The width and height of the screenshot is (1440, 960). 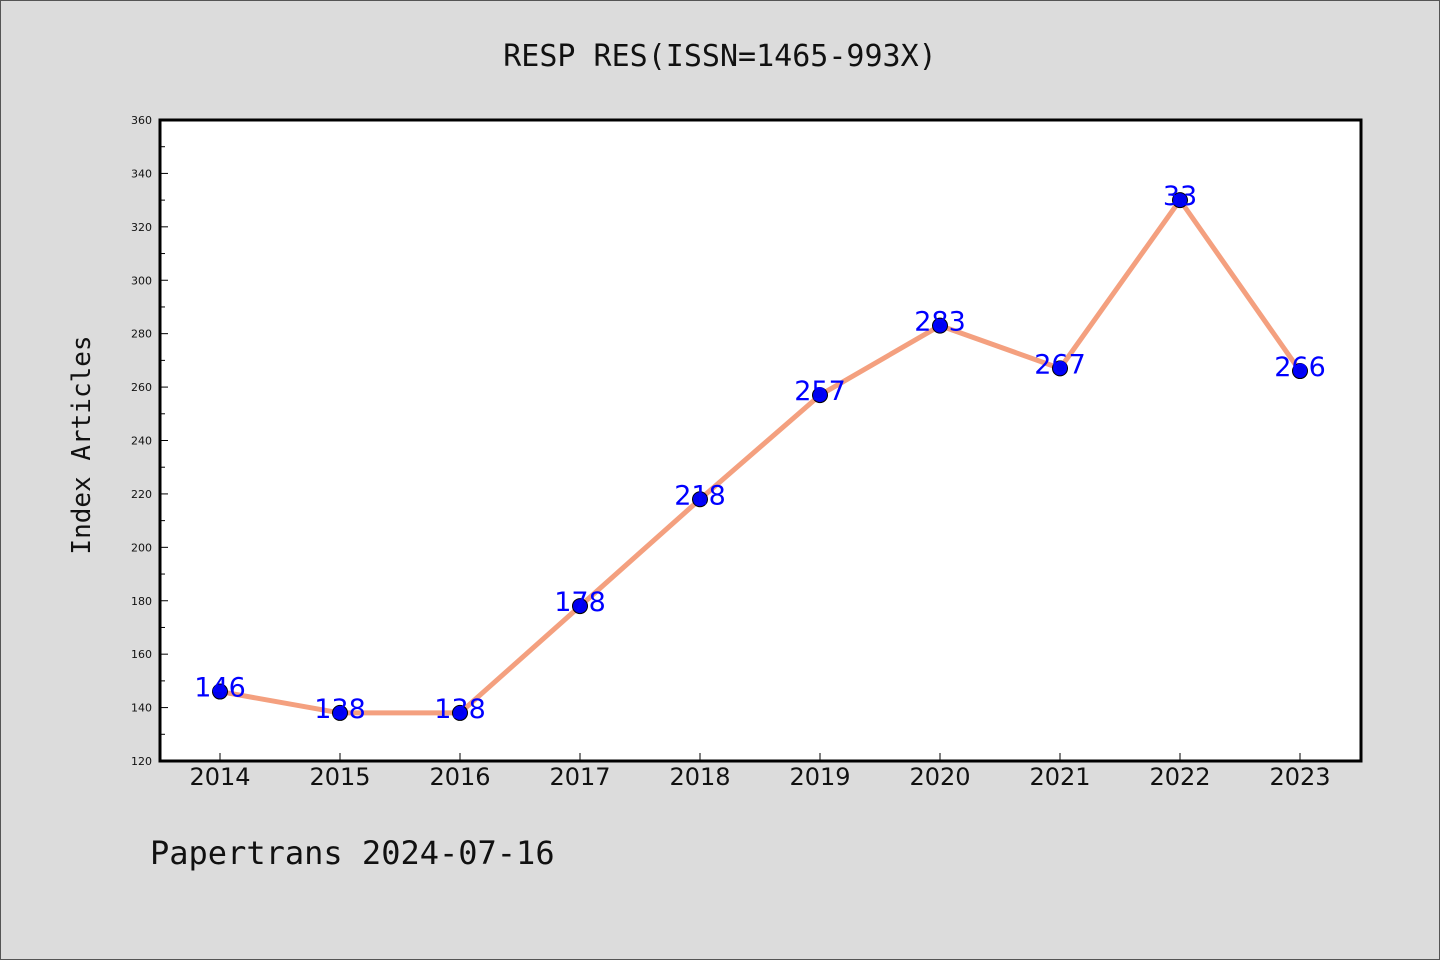 I want to click on data-label: 267, so click(x=1060, y=364).